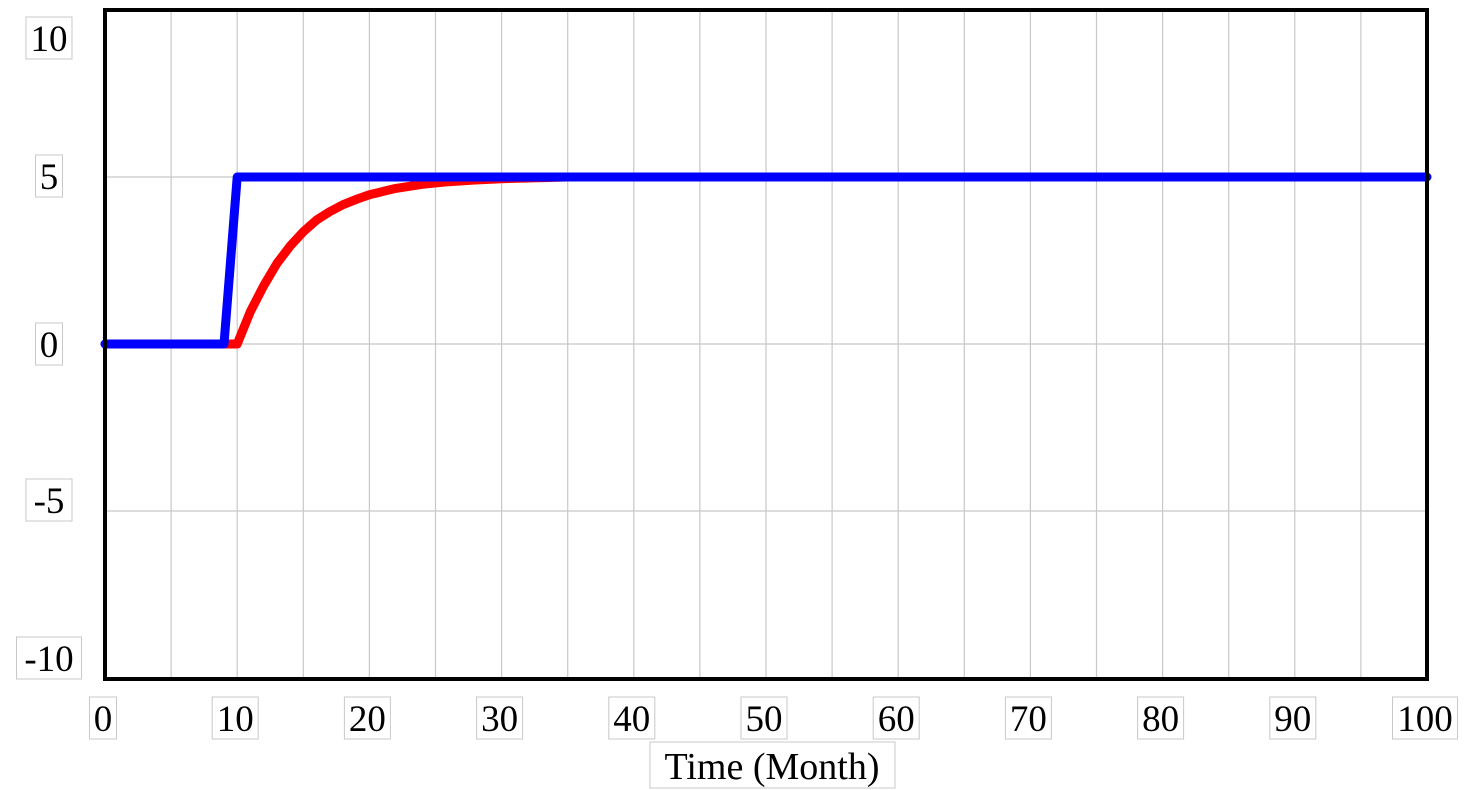 This screenshot has width=1466, height=790. I want to click on y-tick-label-group: 5, so click(49, 176).